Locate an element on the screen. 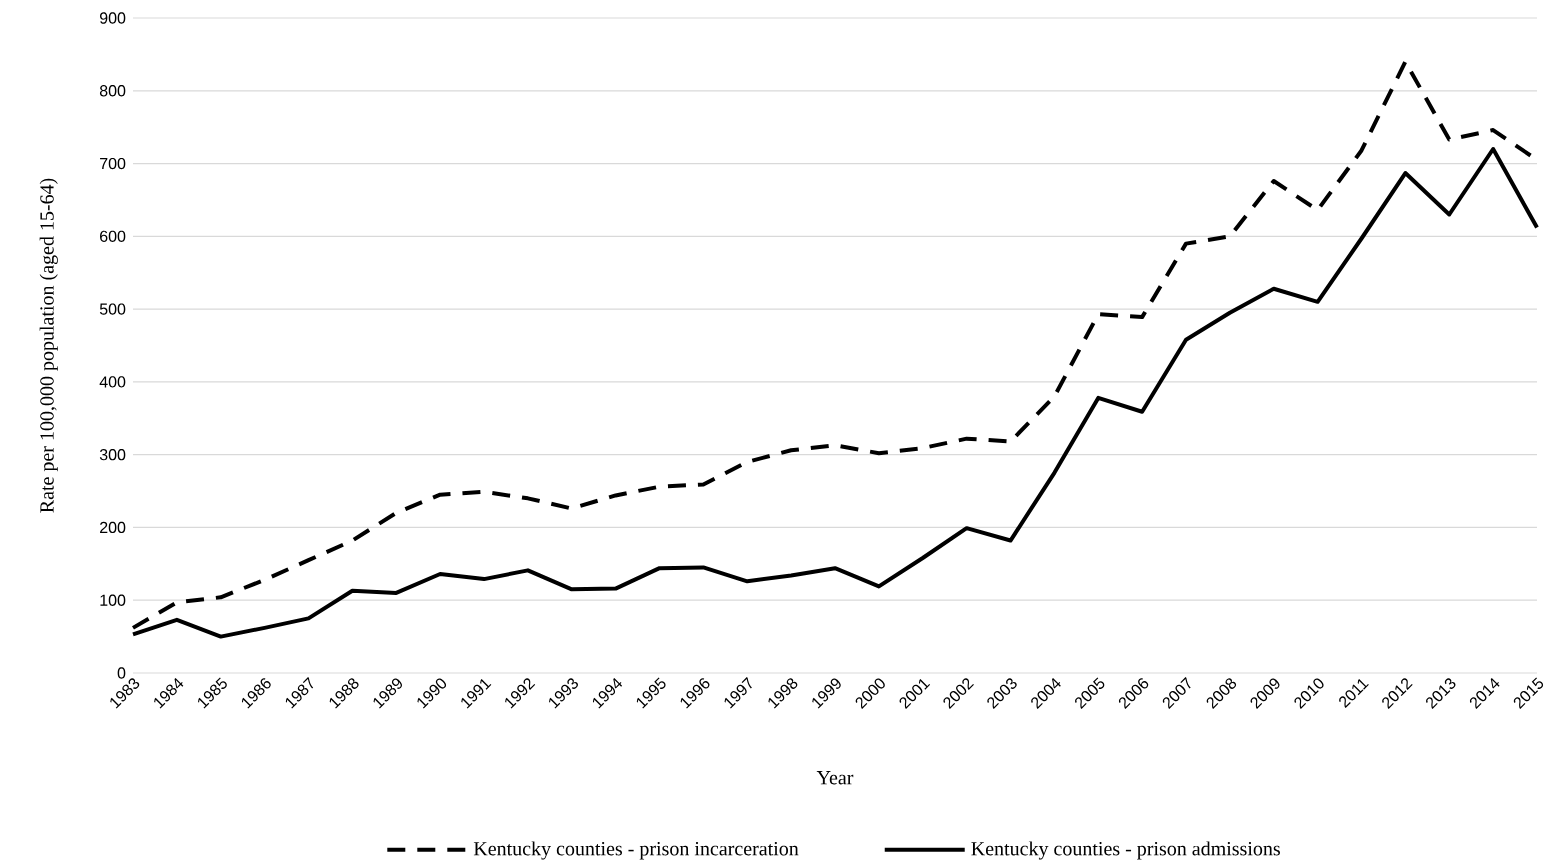 The height and width of the screenshot is (865, 1554). y-tick-label: 300 is located at coordinates (112, 455).